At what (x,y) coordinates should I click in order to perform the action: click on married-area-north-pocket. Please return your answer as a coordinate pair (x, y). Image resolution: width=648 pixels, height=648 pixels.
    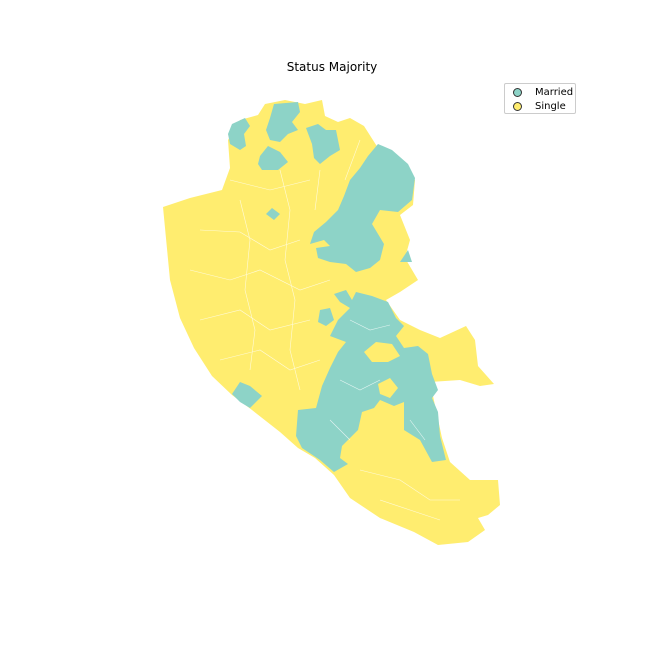
    Looking at the image, I should click on (273, 158).